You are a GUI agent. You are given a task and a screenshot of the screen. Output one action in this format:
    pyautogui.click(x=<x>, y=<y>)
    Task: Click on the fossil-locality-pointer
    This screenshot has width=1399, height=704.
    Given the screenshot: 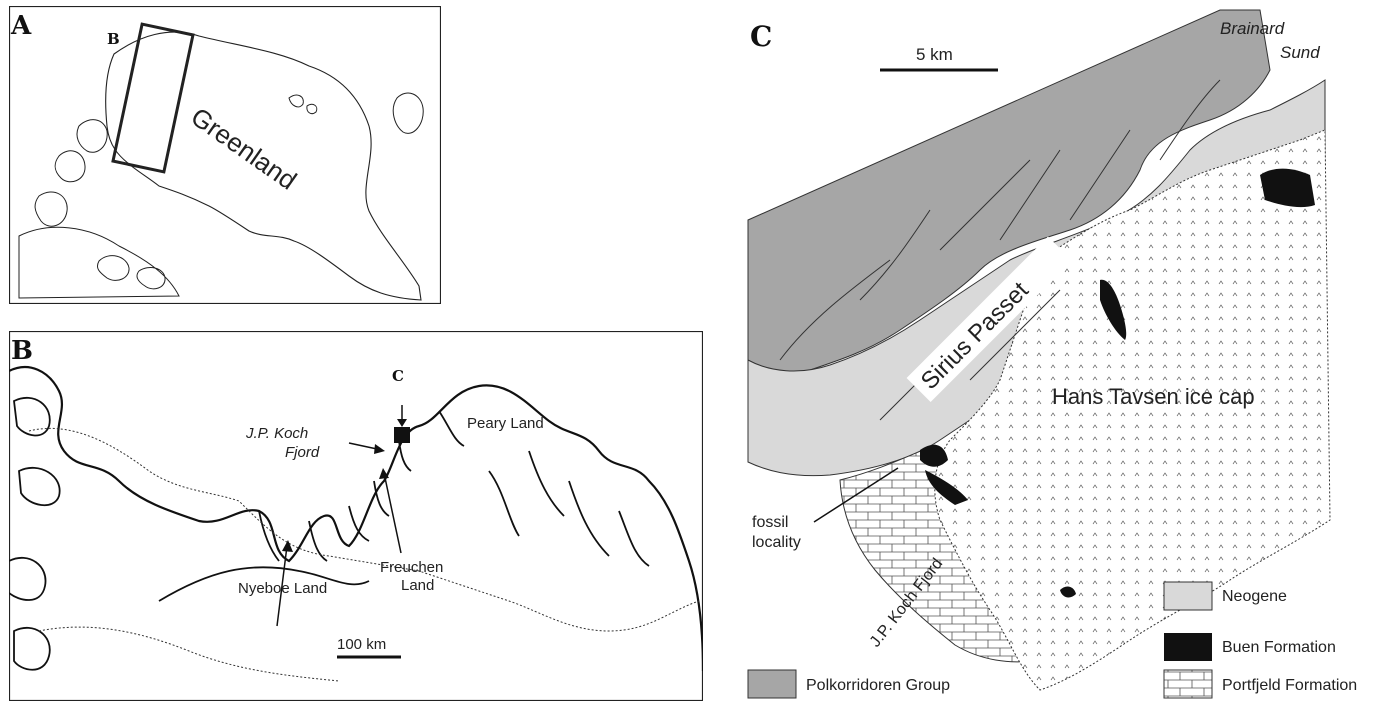 What is the action you would take?
    pyautogui.click(x=856, y=495)
    